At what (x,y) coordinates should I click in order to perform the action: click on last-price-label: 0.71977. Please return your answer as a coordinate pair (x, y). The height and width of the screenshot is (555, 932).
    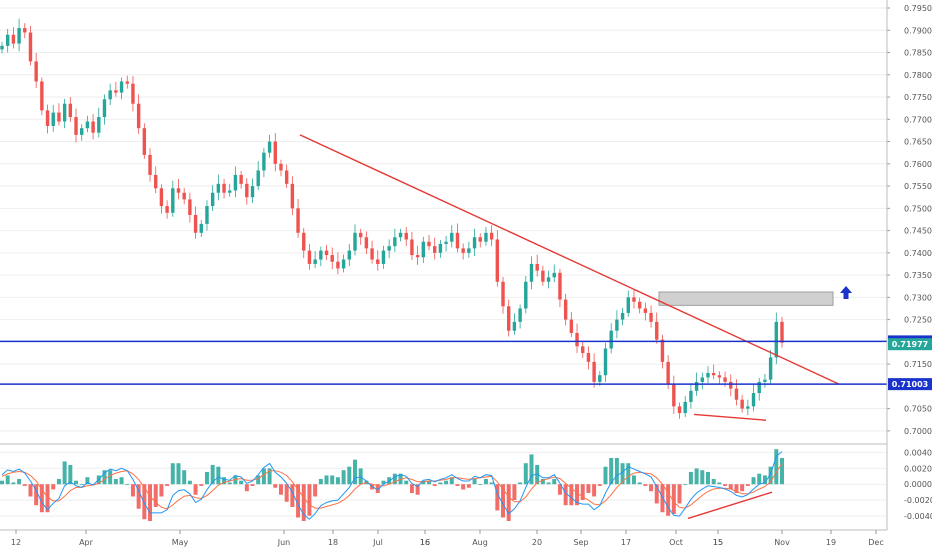
    Looking at the image, I should click on (910, 344).